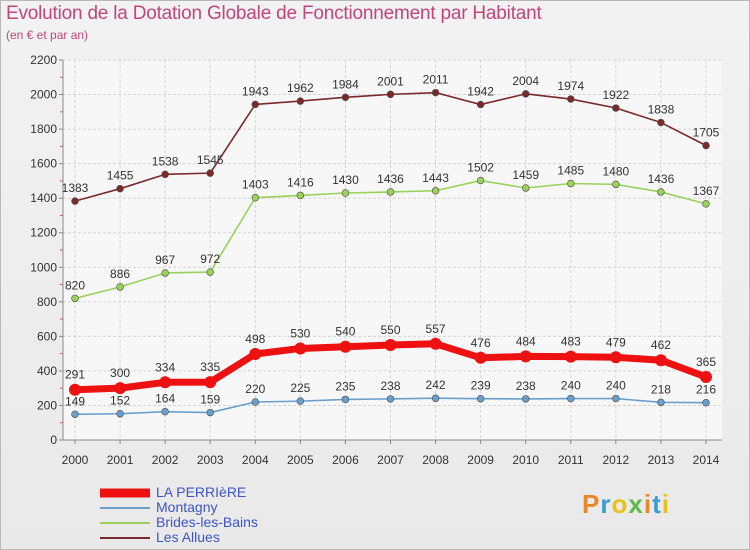  What do you see at coordinates (255, 185) in the screenshot?
I see `data-label-brides-les-bains: 1403` at bounding box center [255, 185].